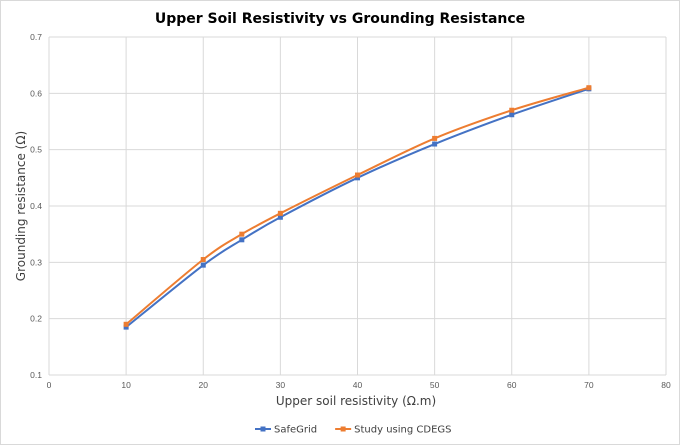 The image size is (680, 445). What do you see at coordinates (666, 385) in the screenshot?
I see `x-tick-label: 80` at bounding box center [666, 385].